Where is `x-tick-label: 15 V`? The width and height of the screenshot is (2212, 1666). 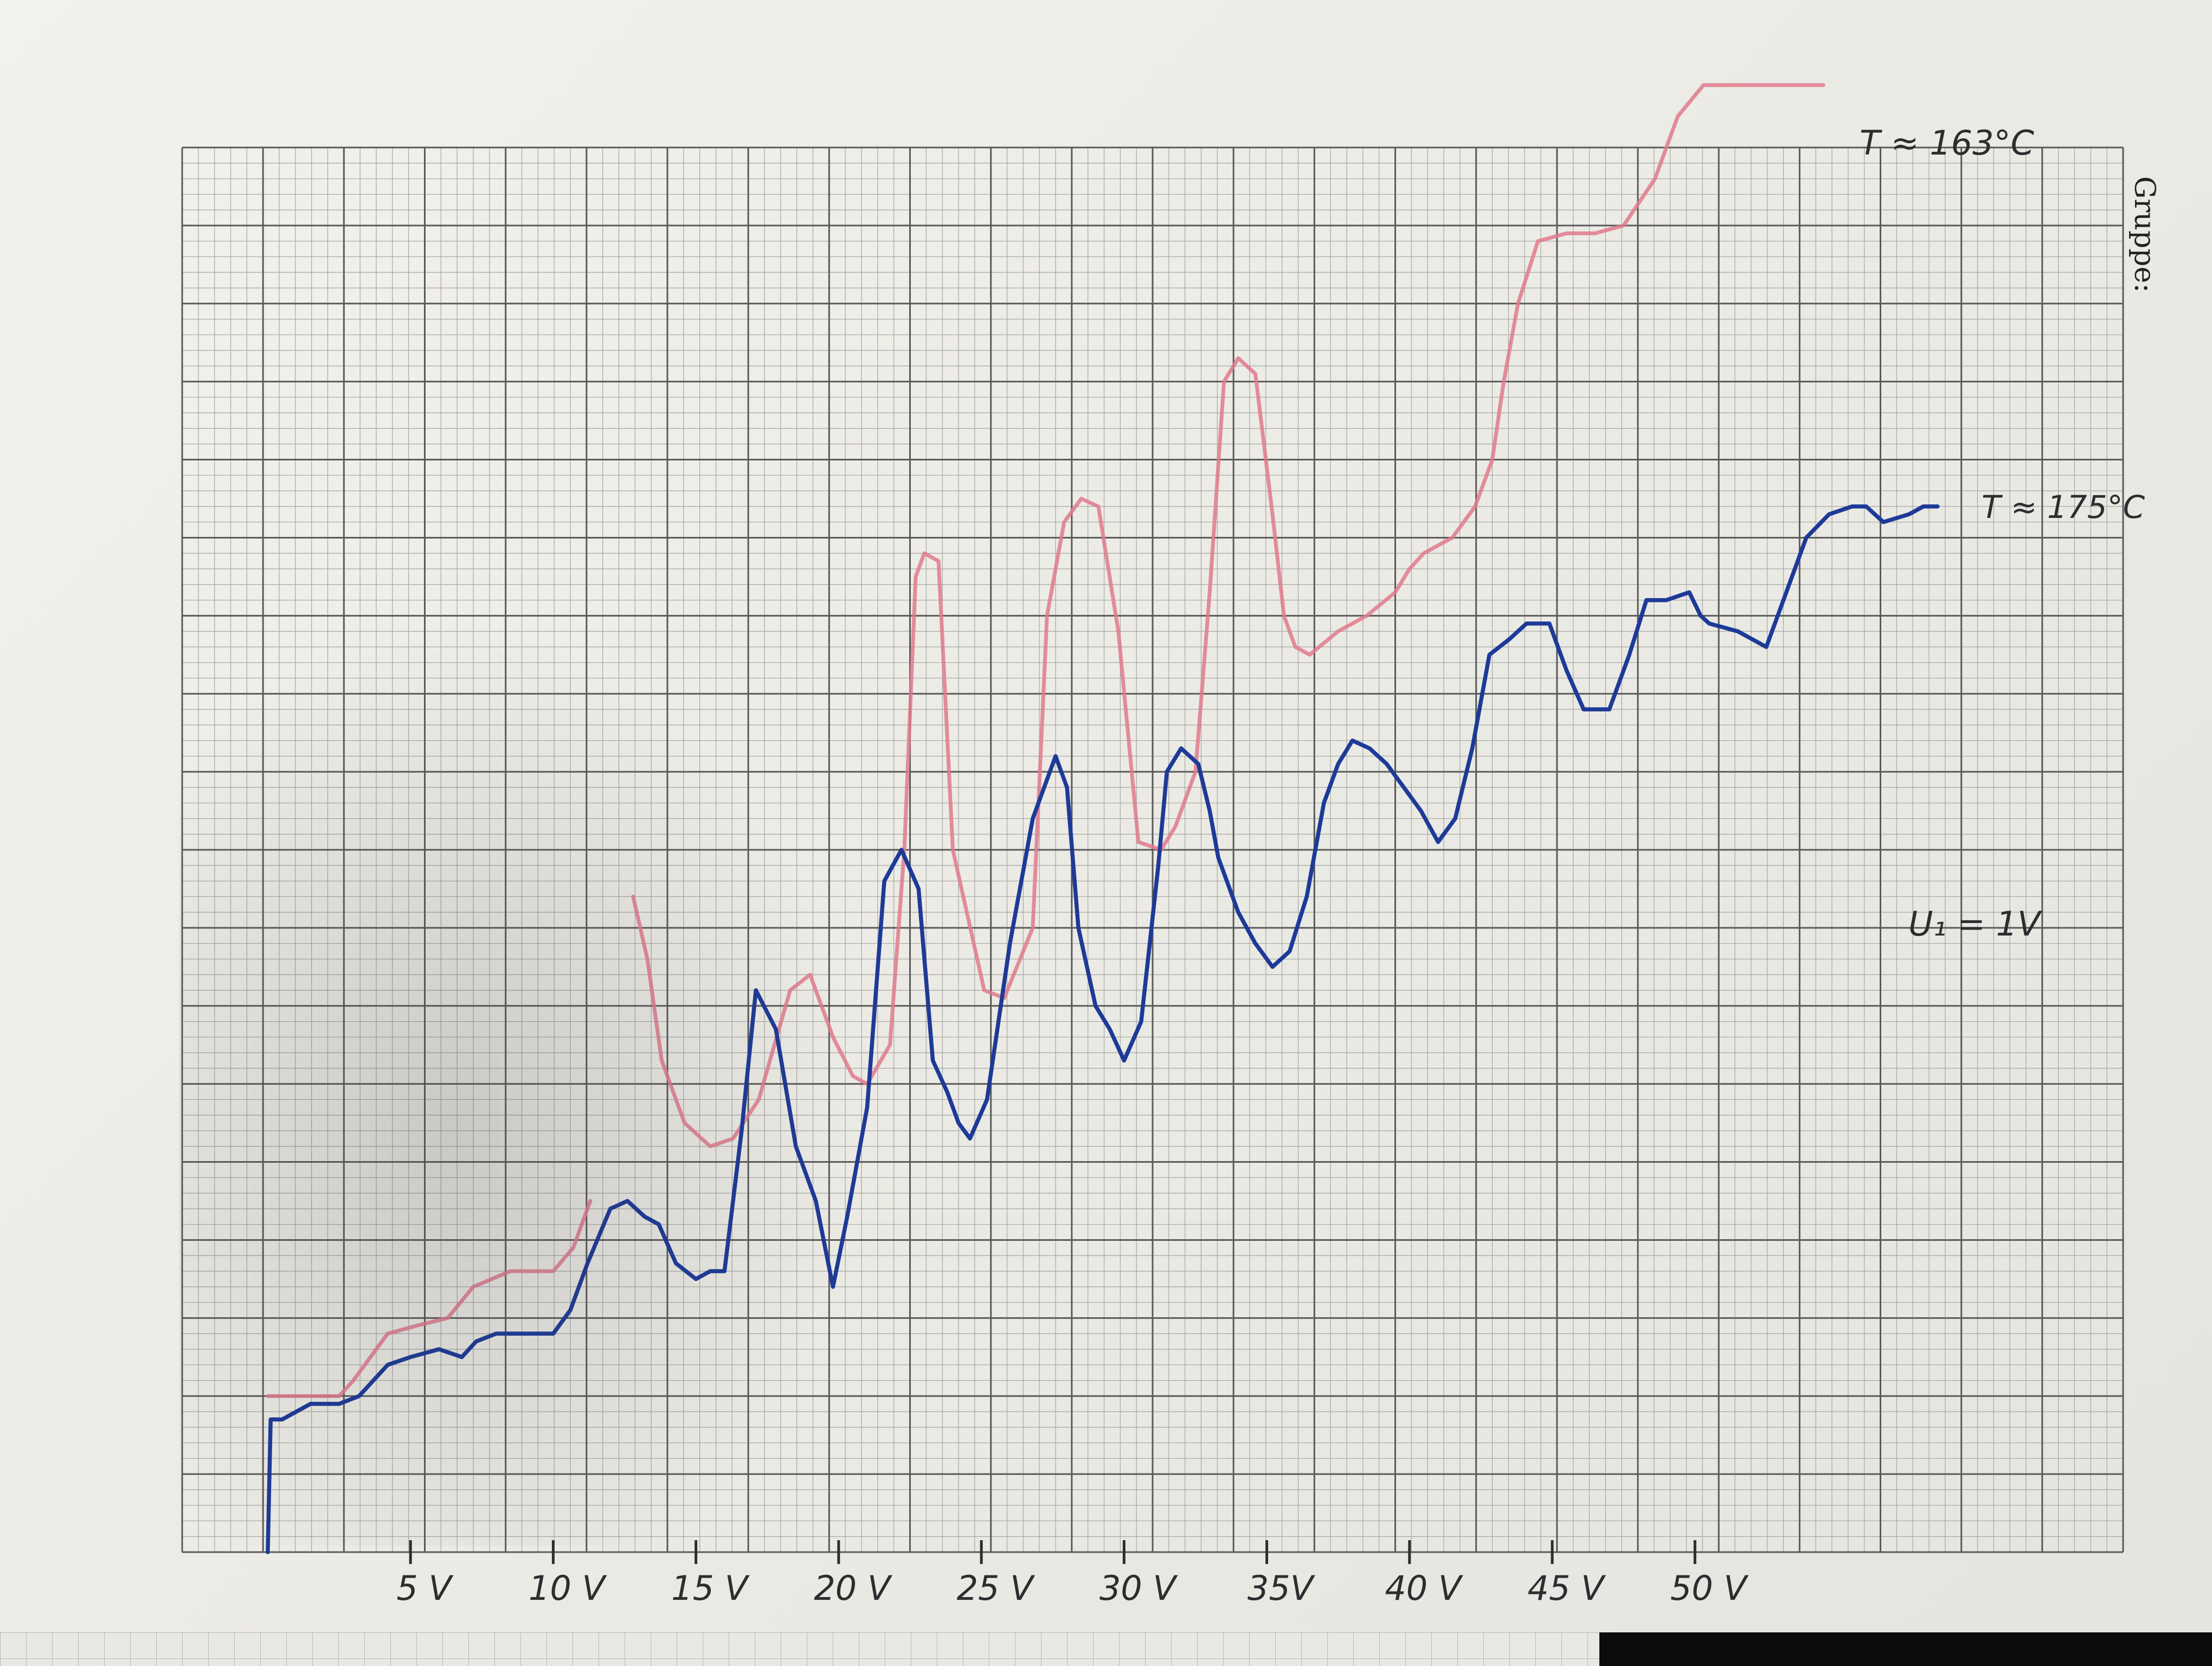 x-tick-label: 15 V is located at coordinates (710, 1588).